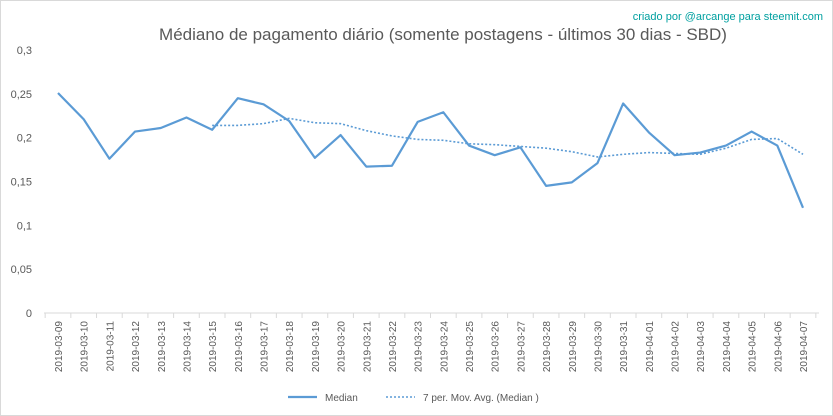  Describe the element at coordinates (136, 347) in the screenshot. I see `x-tick-label: 2019-03-12` at that location.